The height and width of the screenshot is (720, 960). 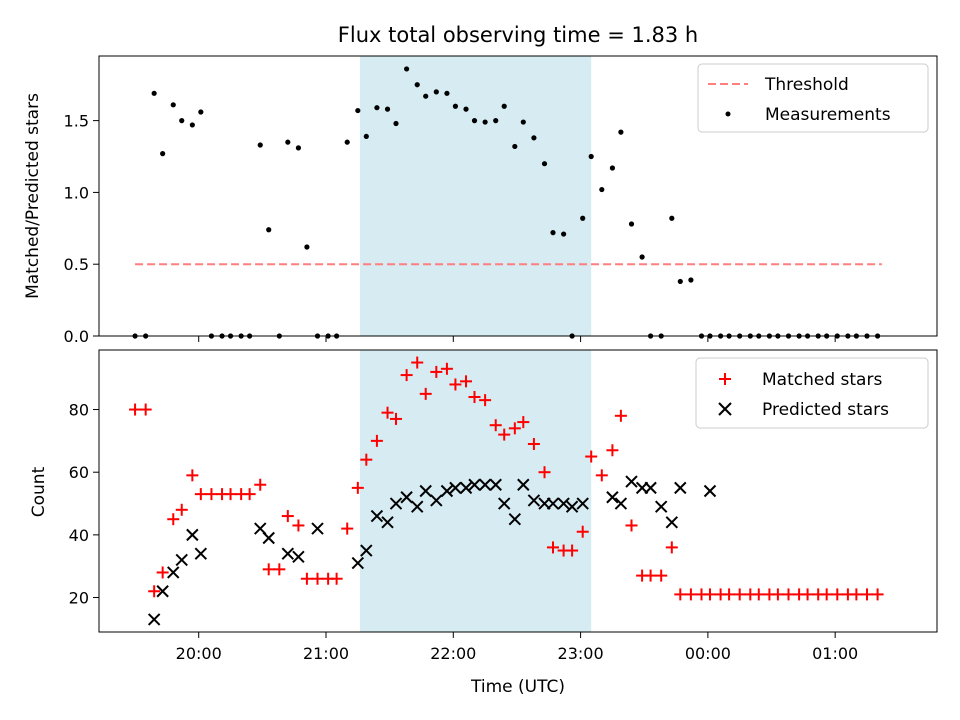 What do you see at coordinates (79, 410) in the screenshot?
I see `y-tick-label: 80` at bounding box center [79, 410].